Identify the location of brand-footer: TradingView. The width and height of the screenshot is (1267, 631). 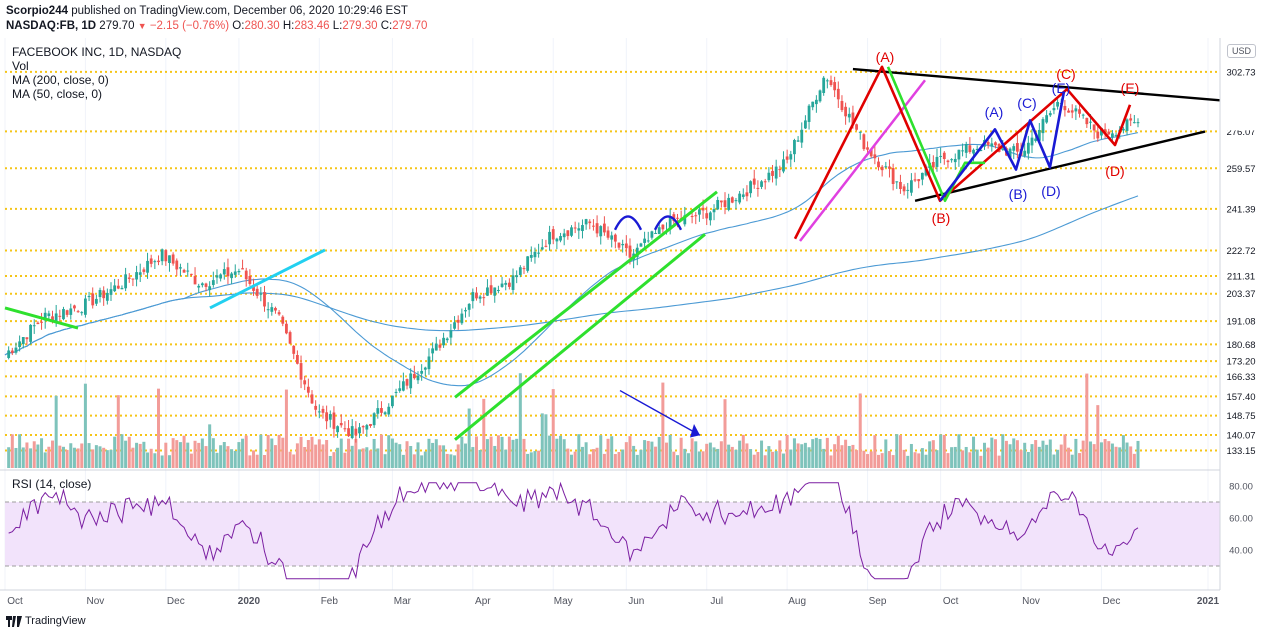
(46, 621).